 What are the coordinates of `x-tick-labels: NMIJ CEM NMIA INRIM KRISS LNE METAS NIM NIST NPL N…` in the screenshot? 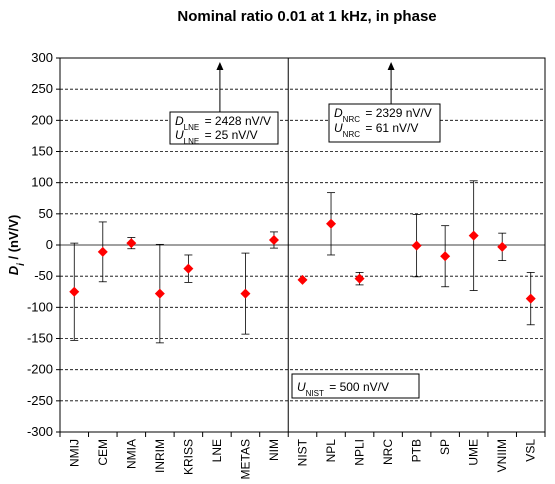 It's located at (302, 458).